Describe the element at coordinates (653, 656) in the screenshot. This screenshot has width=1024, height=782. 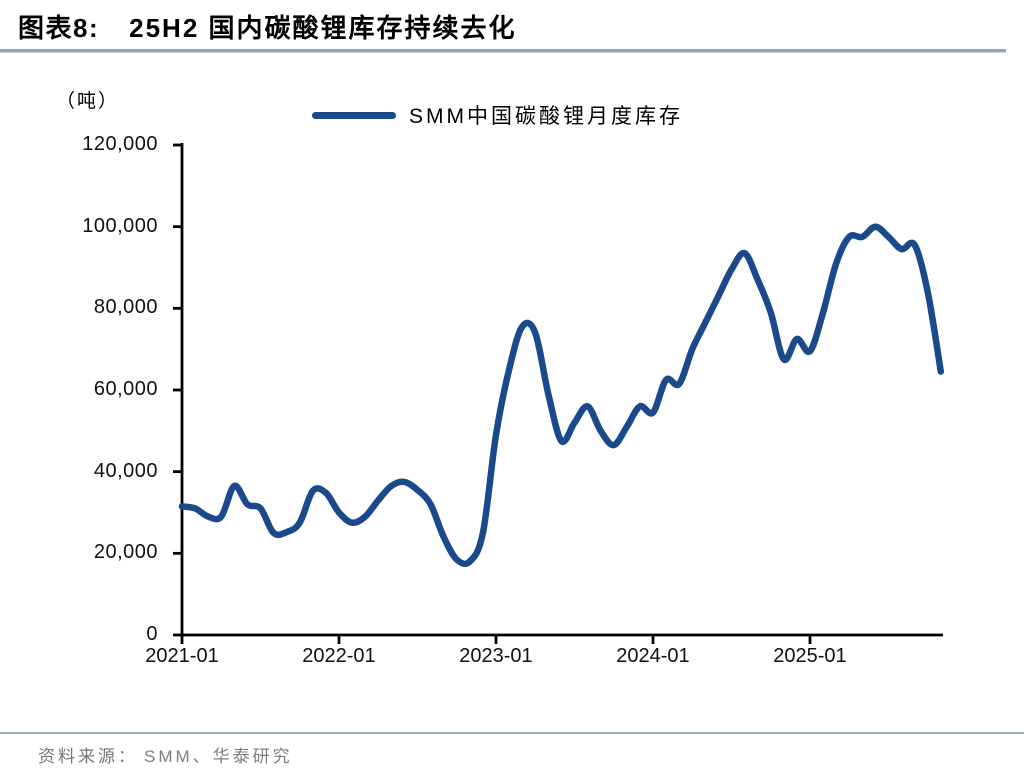
I see `x-tick-label: 2024-01` at that location.